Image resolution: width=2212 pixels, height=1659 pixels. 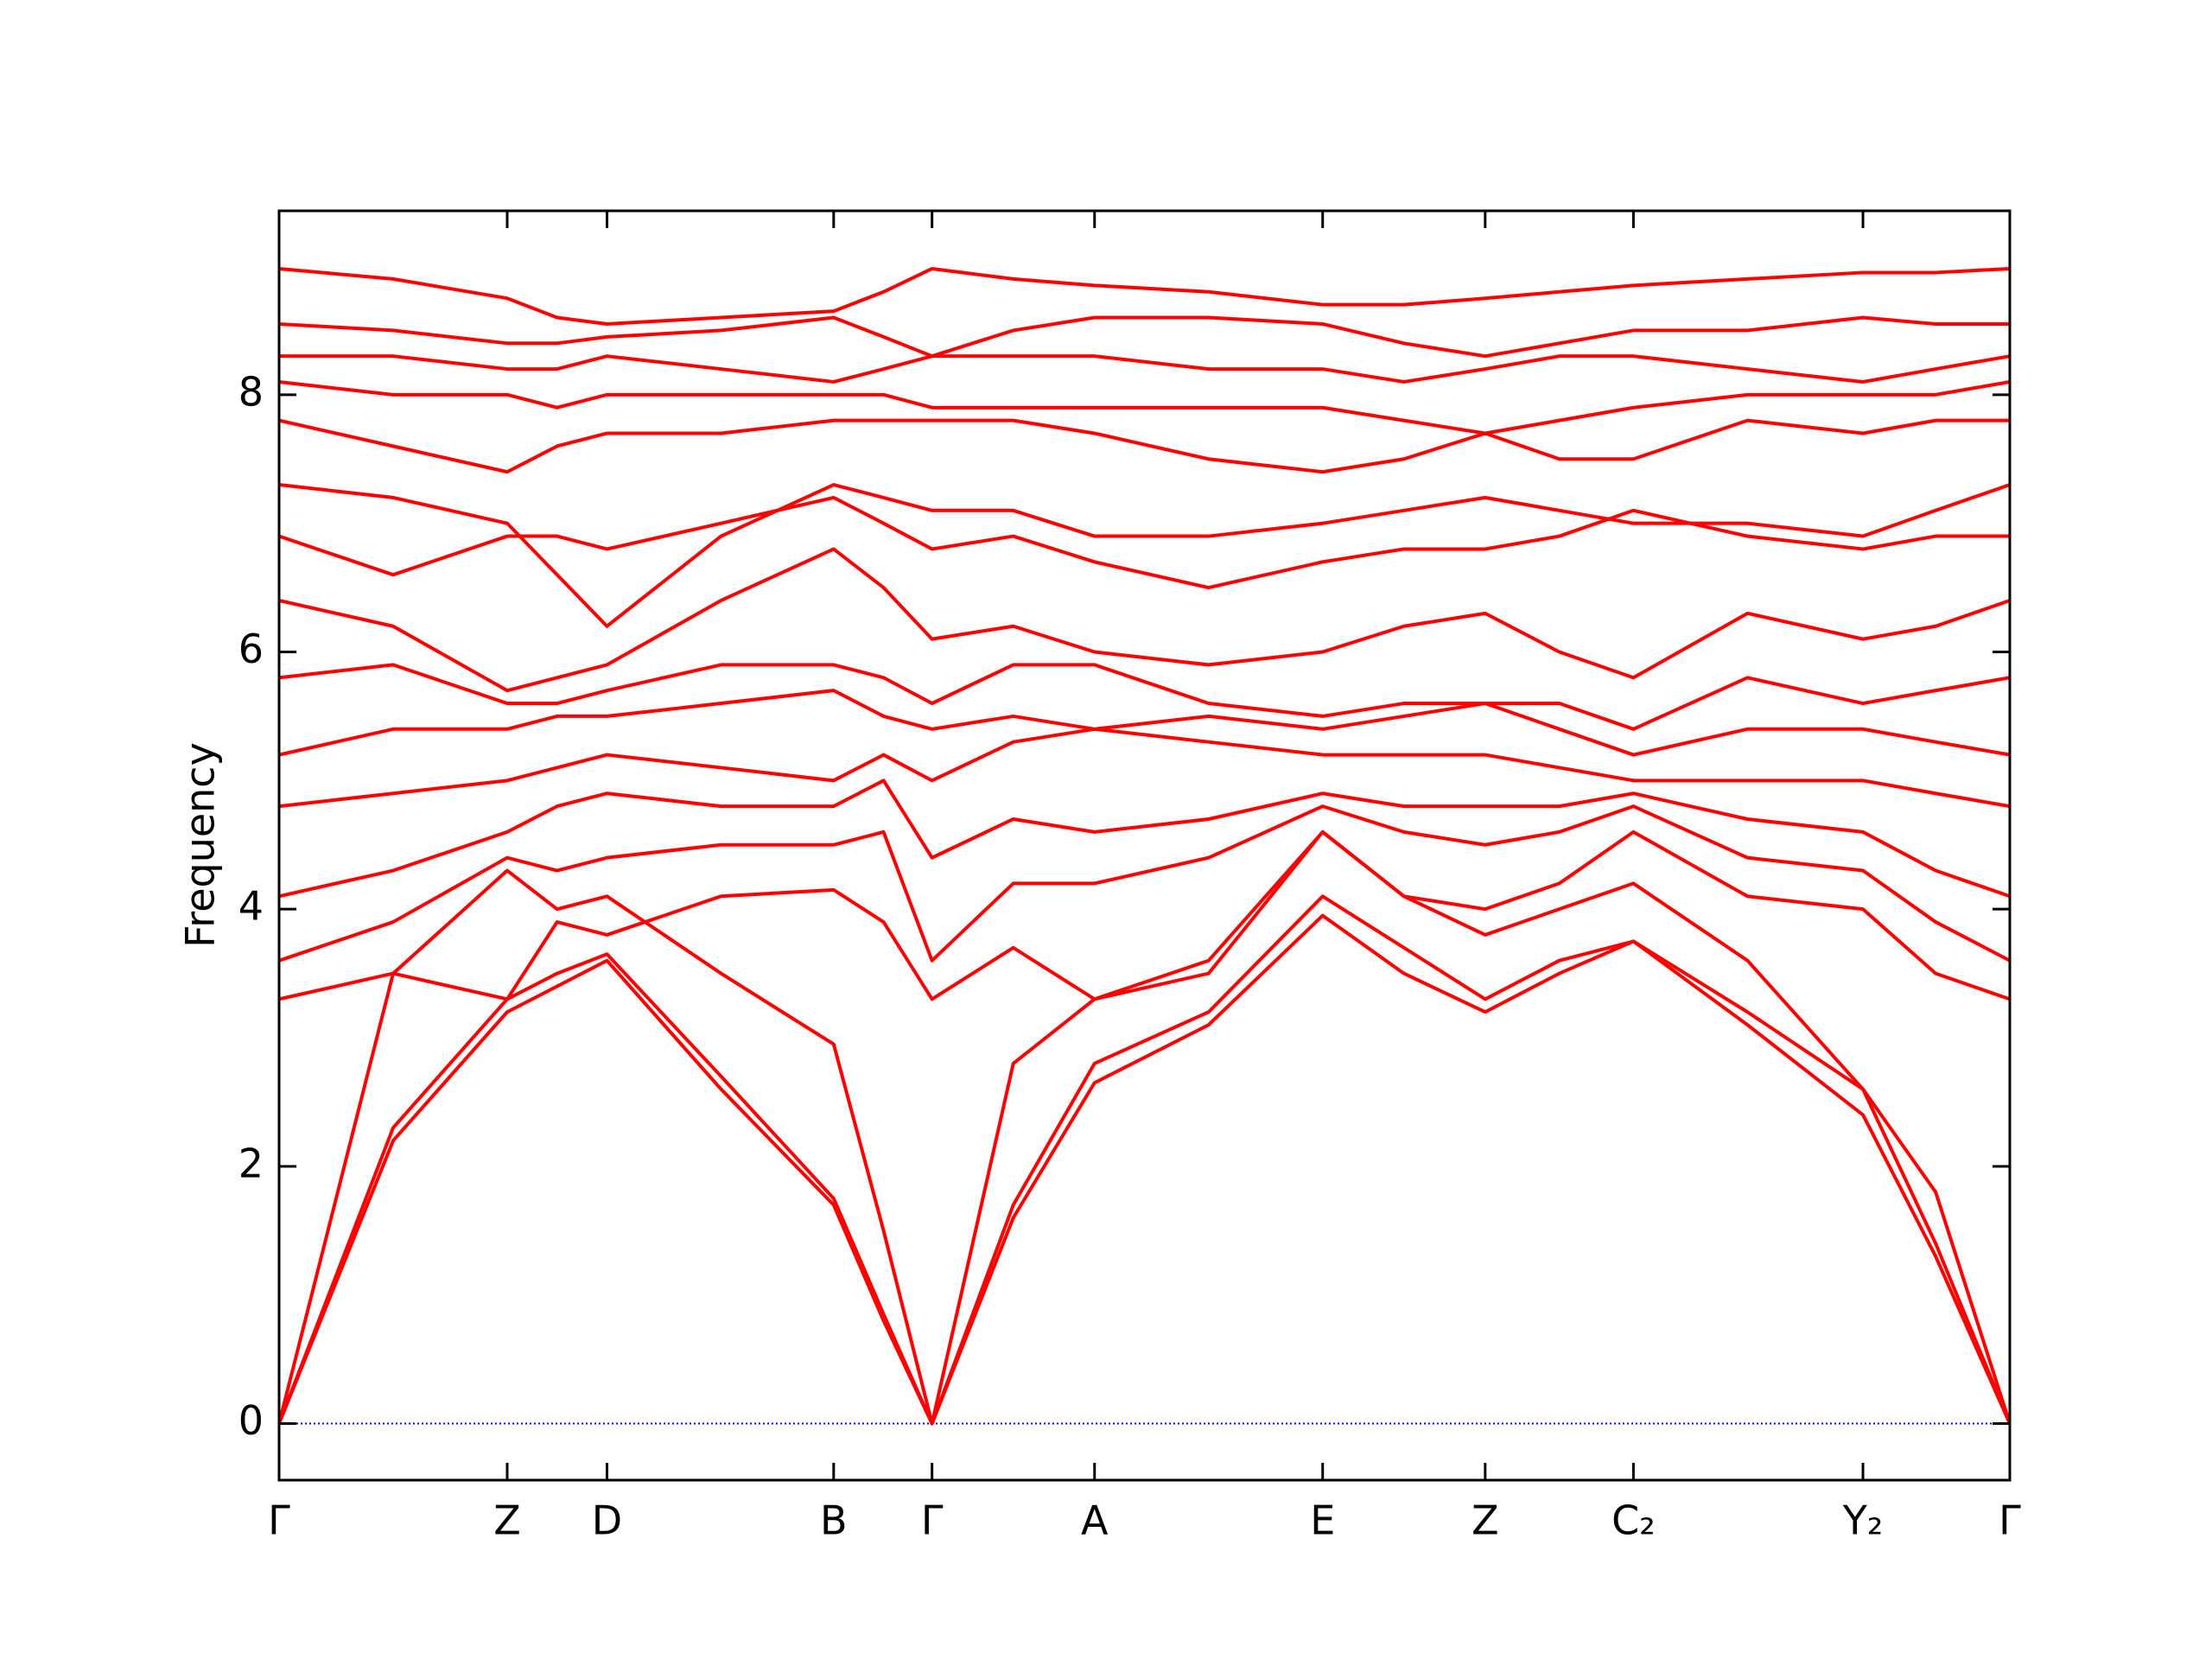 I want to click on y-tick-label: 2, so click(x=251, y=1163).